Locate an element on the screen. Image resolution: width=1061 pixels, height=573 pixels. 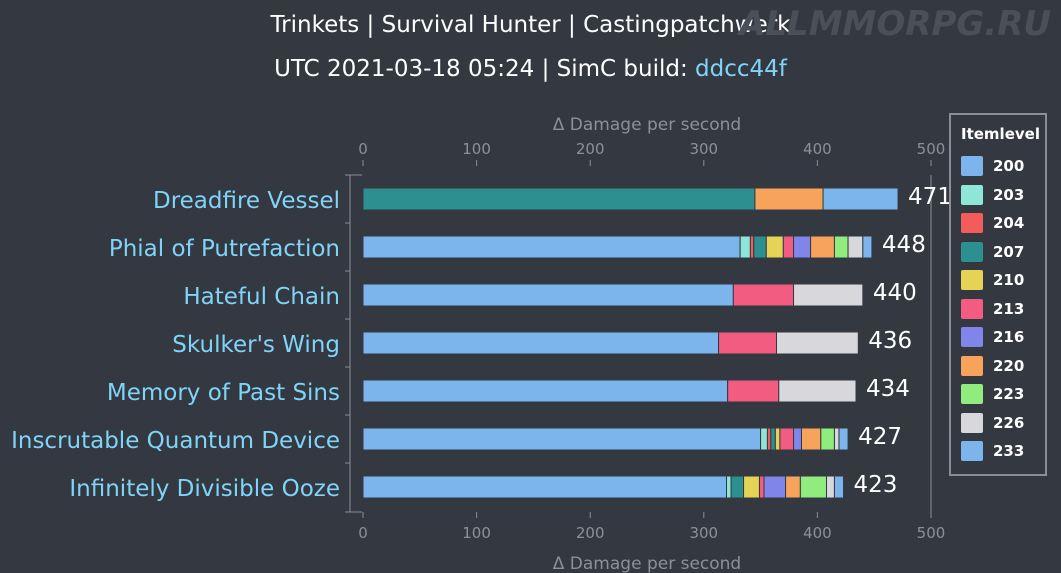
legend-item-203: 203 is located at coordinates (1001, 195).